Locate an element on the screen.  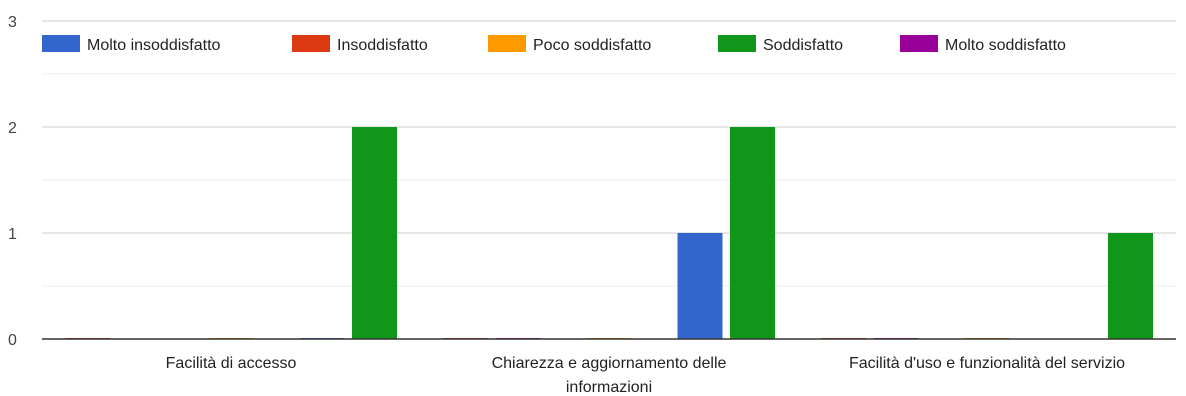
legend-item: Poco soddisfatto is located at coordinates (569, 44).